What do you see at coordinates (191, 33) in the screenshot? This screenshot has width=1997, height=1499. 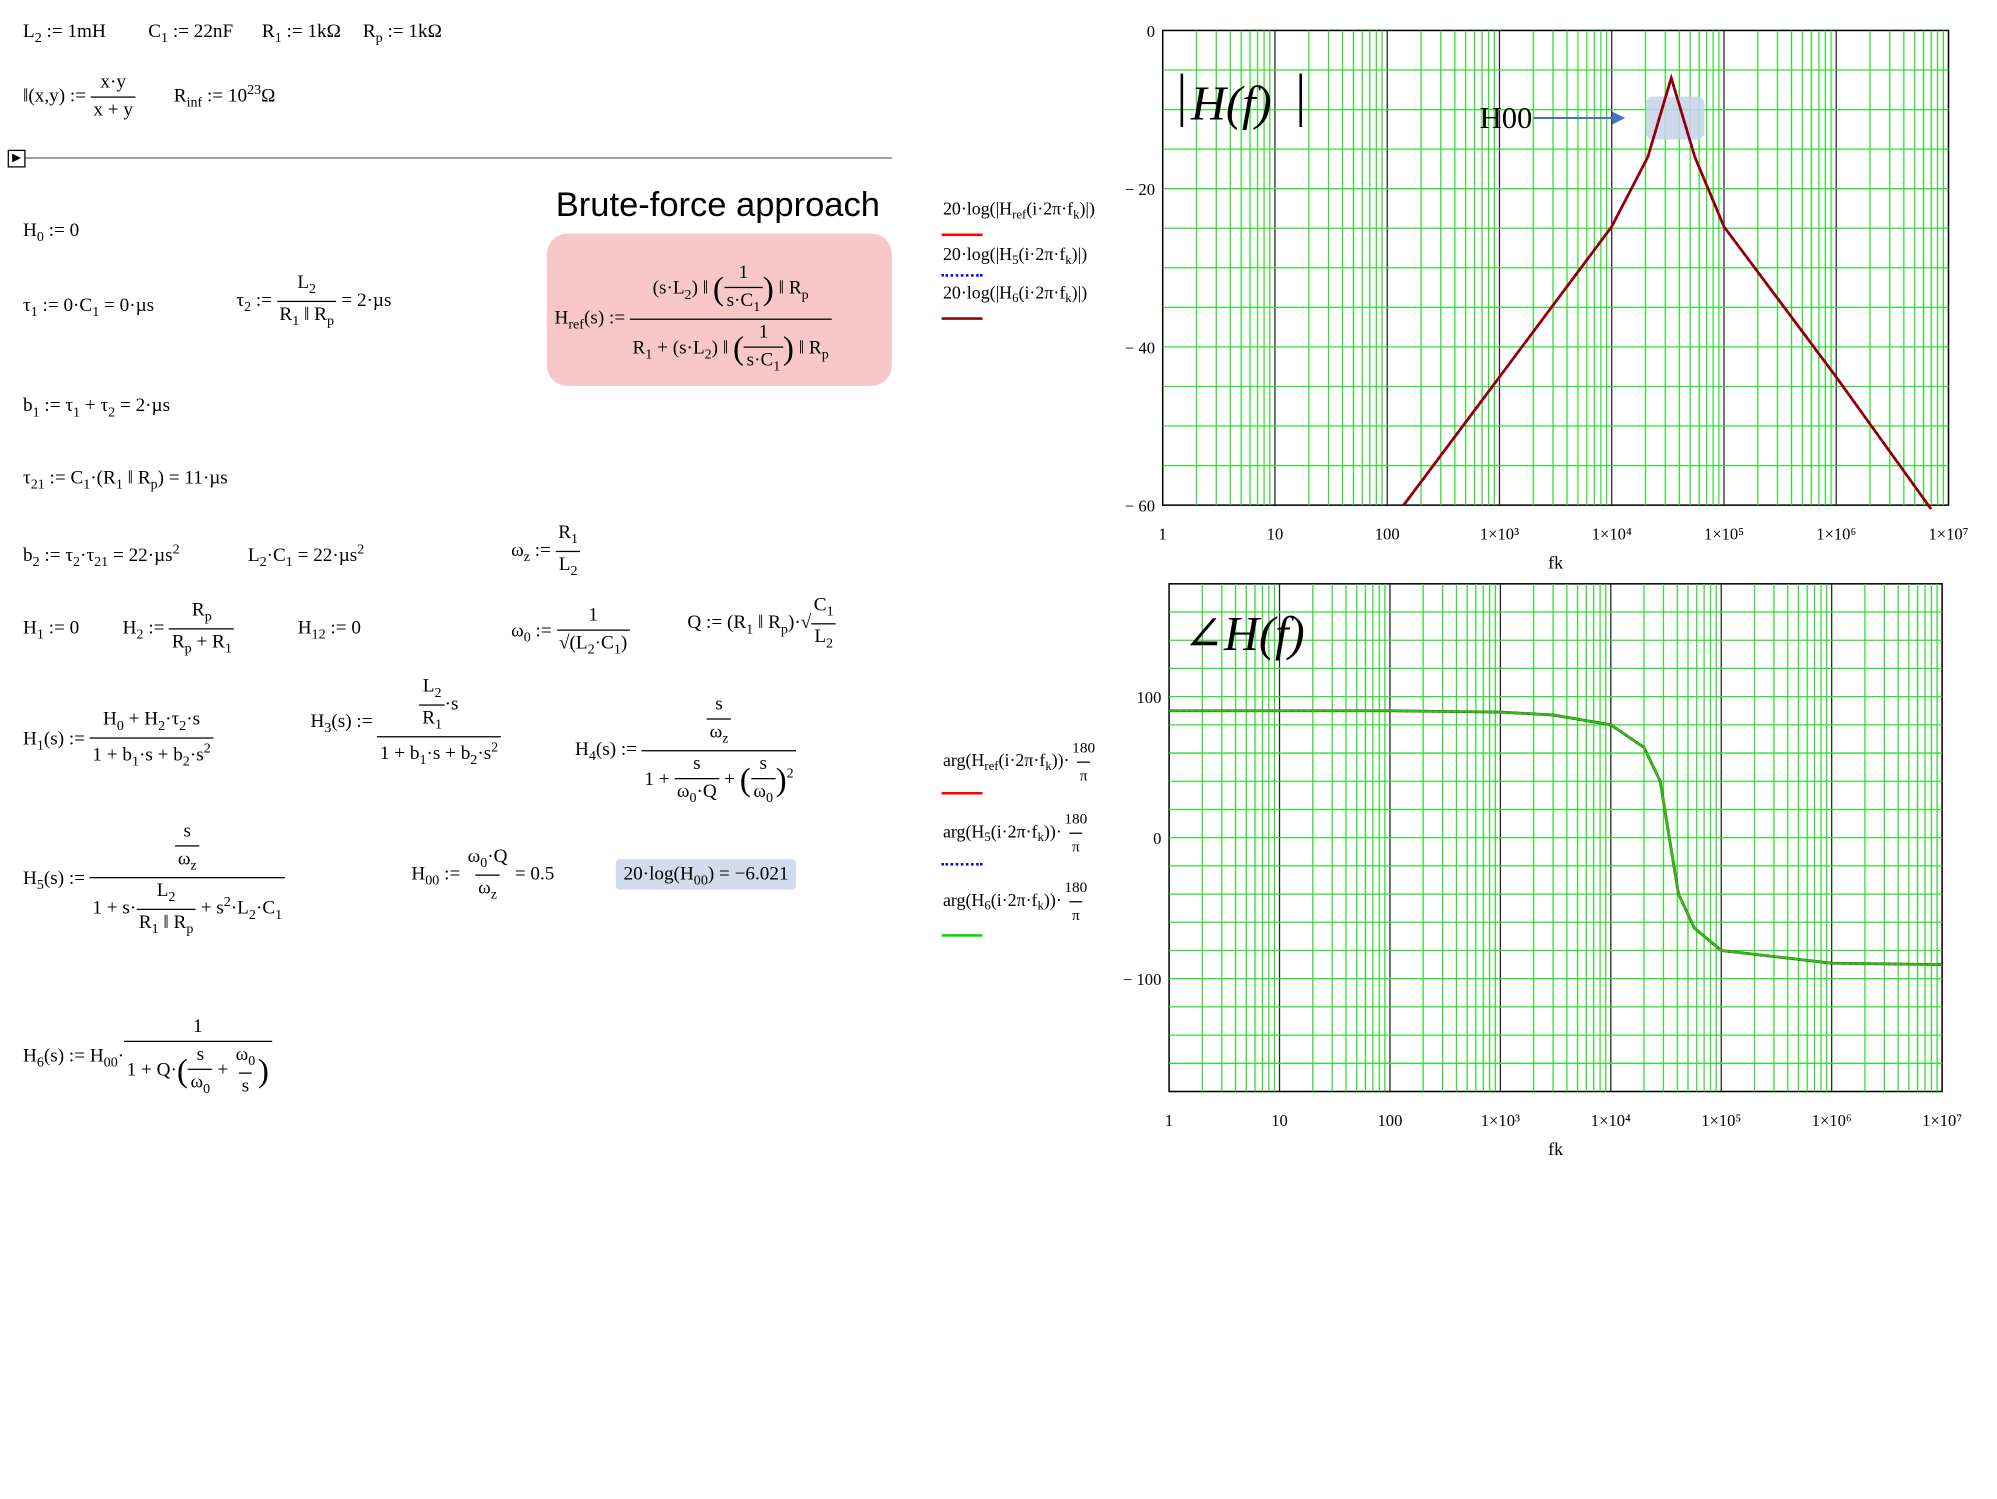 I see `def-c1: C1 := 22nF` at bounding box center [191, 33].